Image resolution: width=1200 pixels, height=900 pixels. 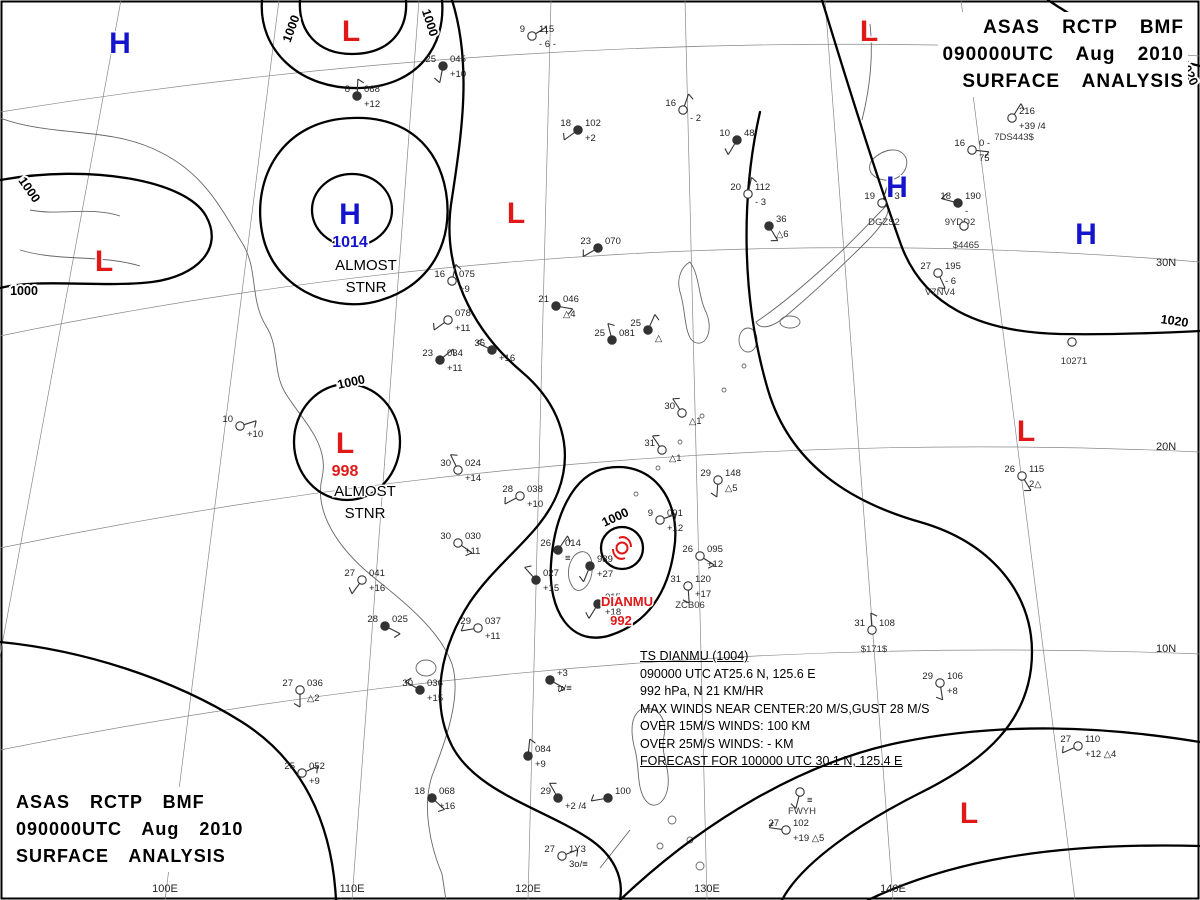 I want to click on station-plot: 23 034 +11, so click(x=442, y=361).